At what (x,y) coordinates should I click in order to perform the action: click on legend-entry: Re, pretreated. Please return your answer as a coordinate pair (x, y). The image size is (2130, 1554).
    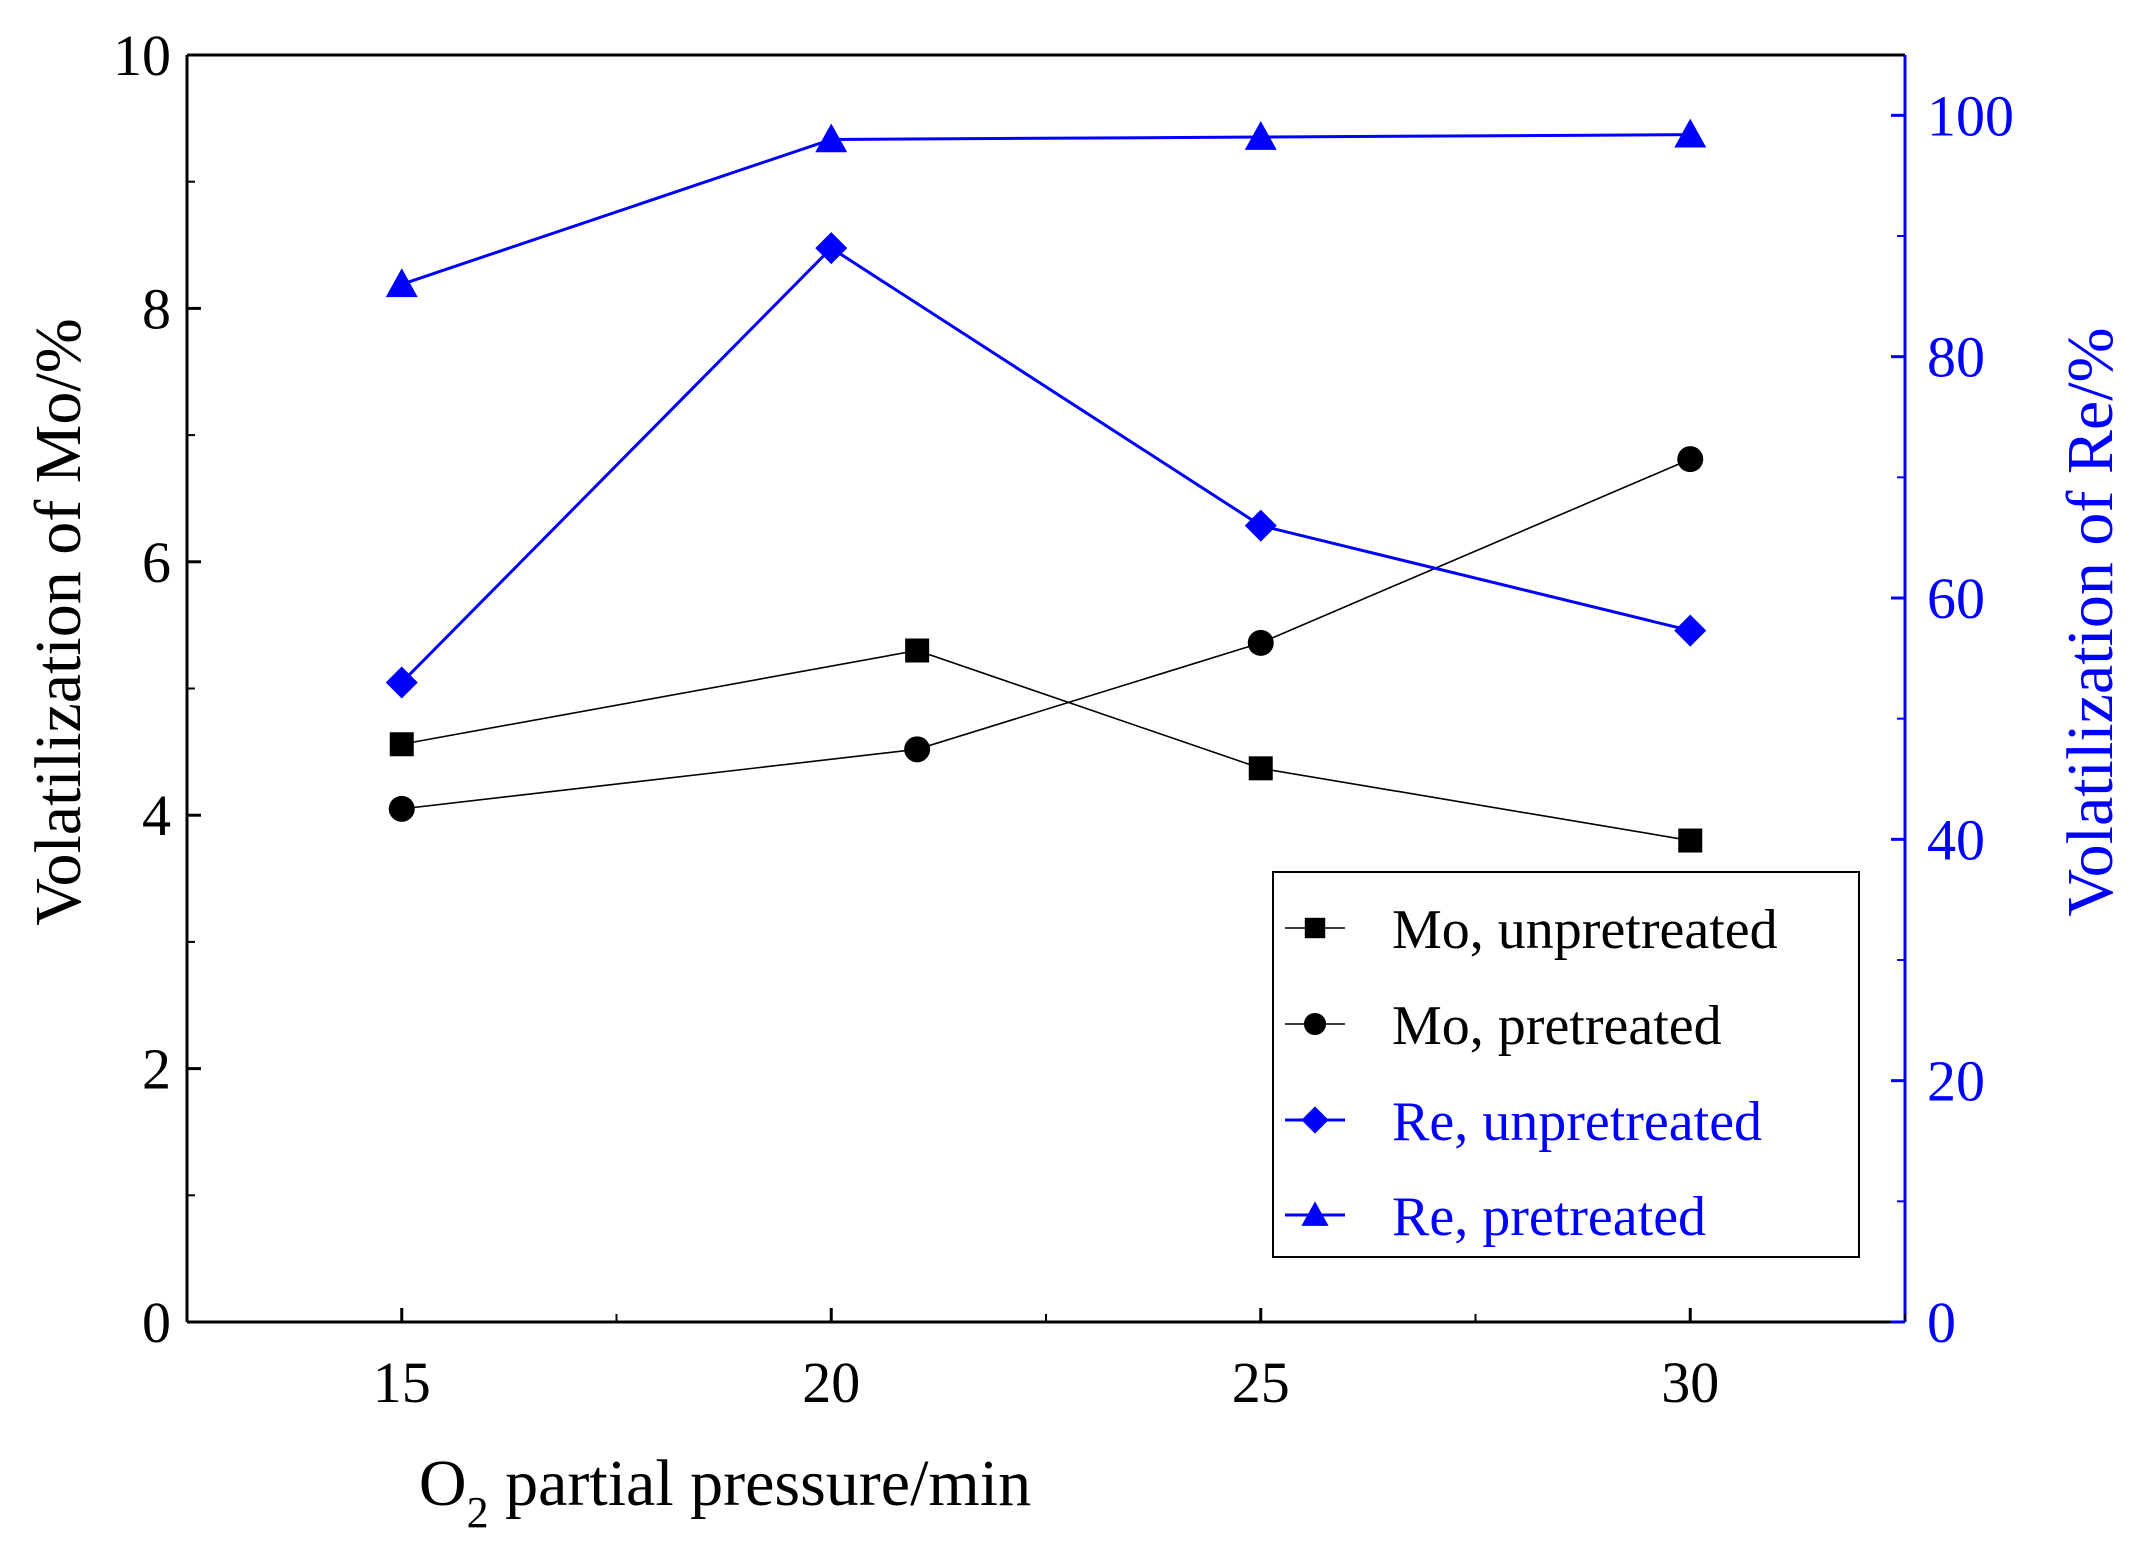
    Looking at the image, I should click on (1495, 1217).